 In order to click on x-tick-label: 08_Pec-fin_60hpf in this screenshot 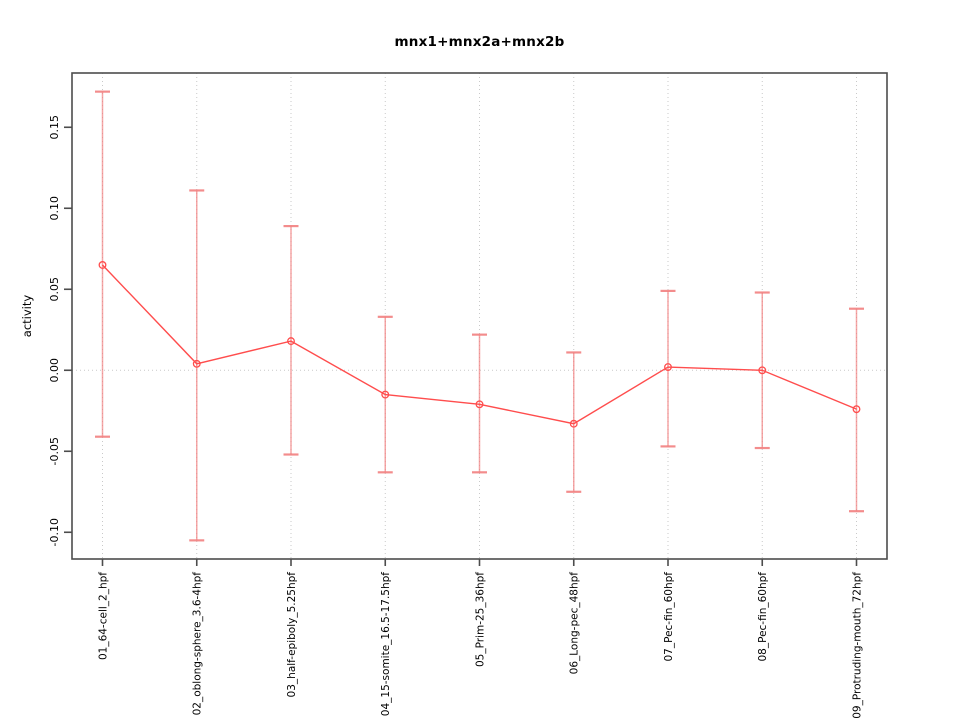, I will do `click(763, 617)`.